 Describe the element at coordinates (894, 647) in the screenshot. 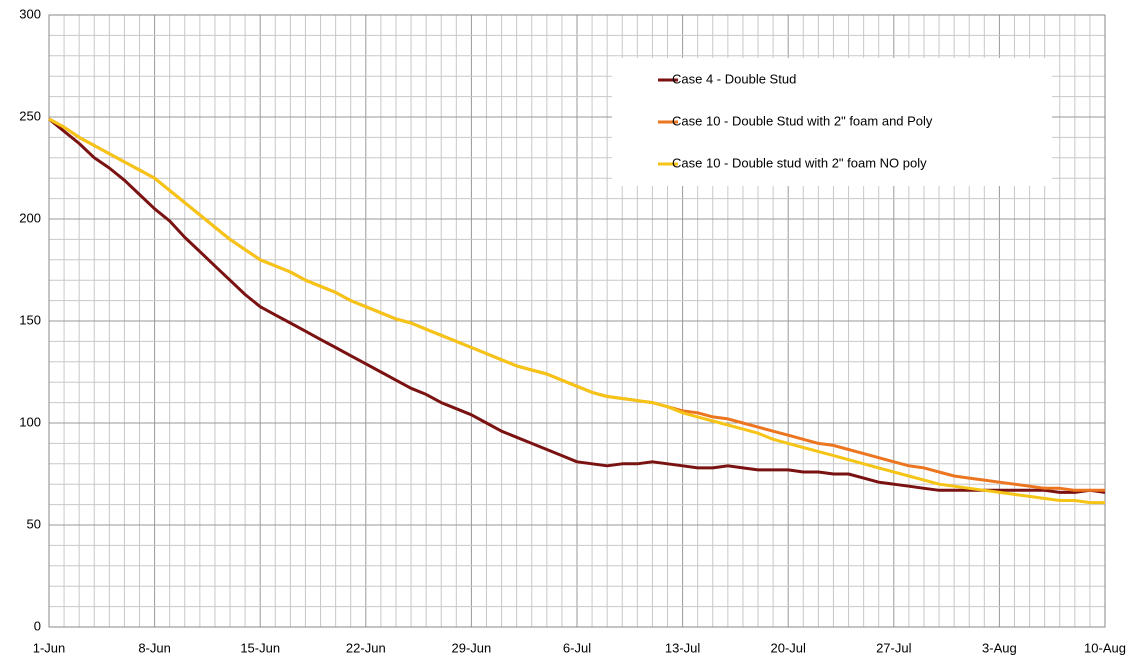

I see `x-tick-label: 27-Jul` at that location.